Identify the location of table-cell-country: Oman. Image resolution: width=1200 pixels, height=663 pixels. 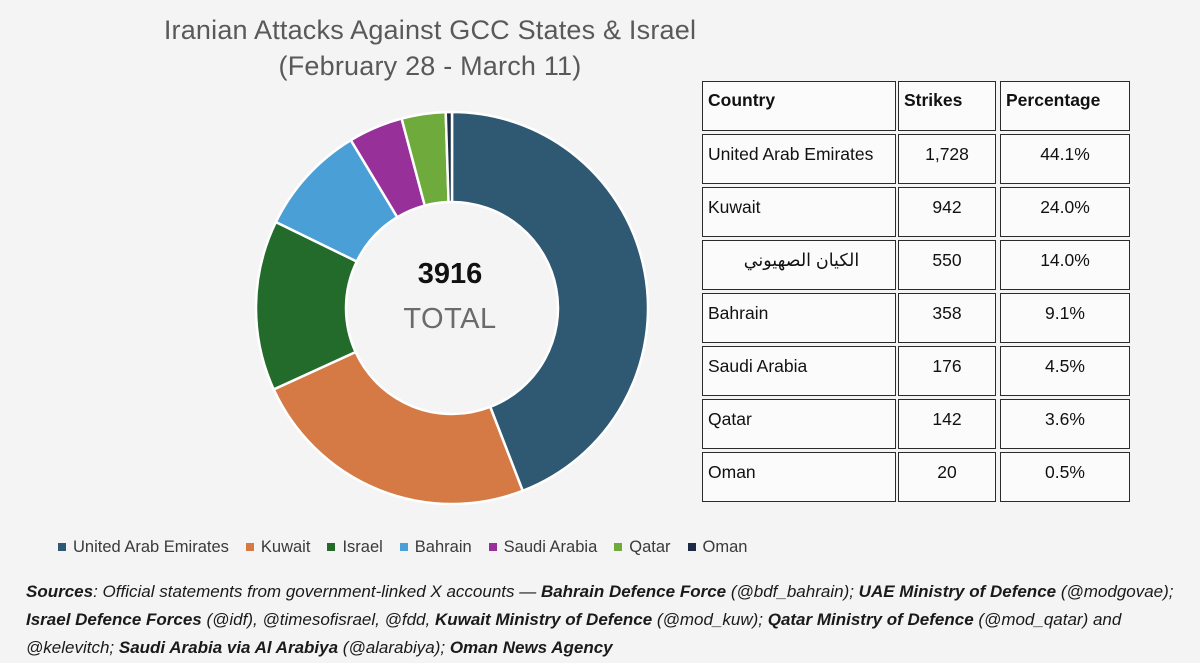
(799, 477).